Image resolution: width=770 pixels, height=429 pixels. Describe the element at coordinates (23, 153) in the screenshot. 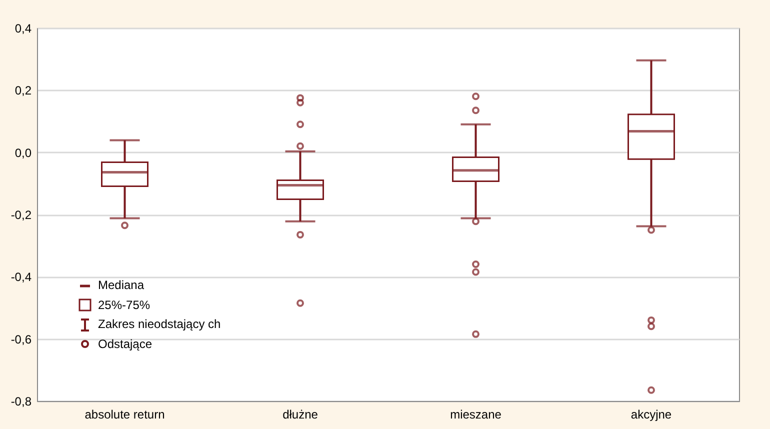

I see `y-tick-label: 0,0` at that location.